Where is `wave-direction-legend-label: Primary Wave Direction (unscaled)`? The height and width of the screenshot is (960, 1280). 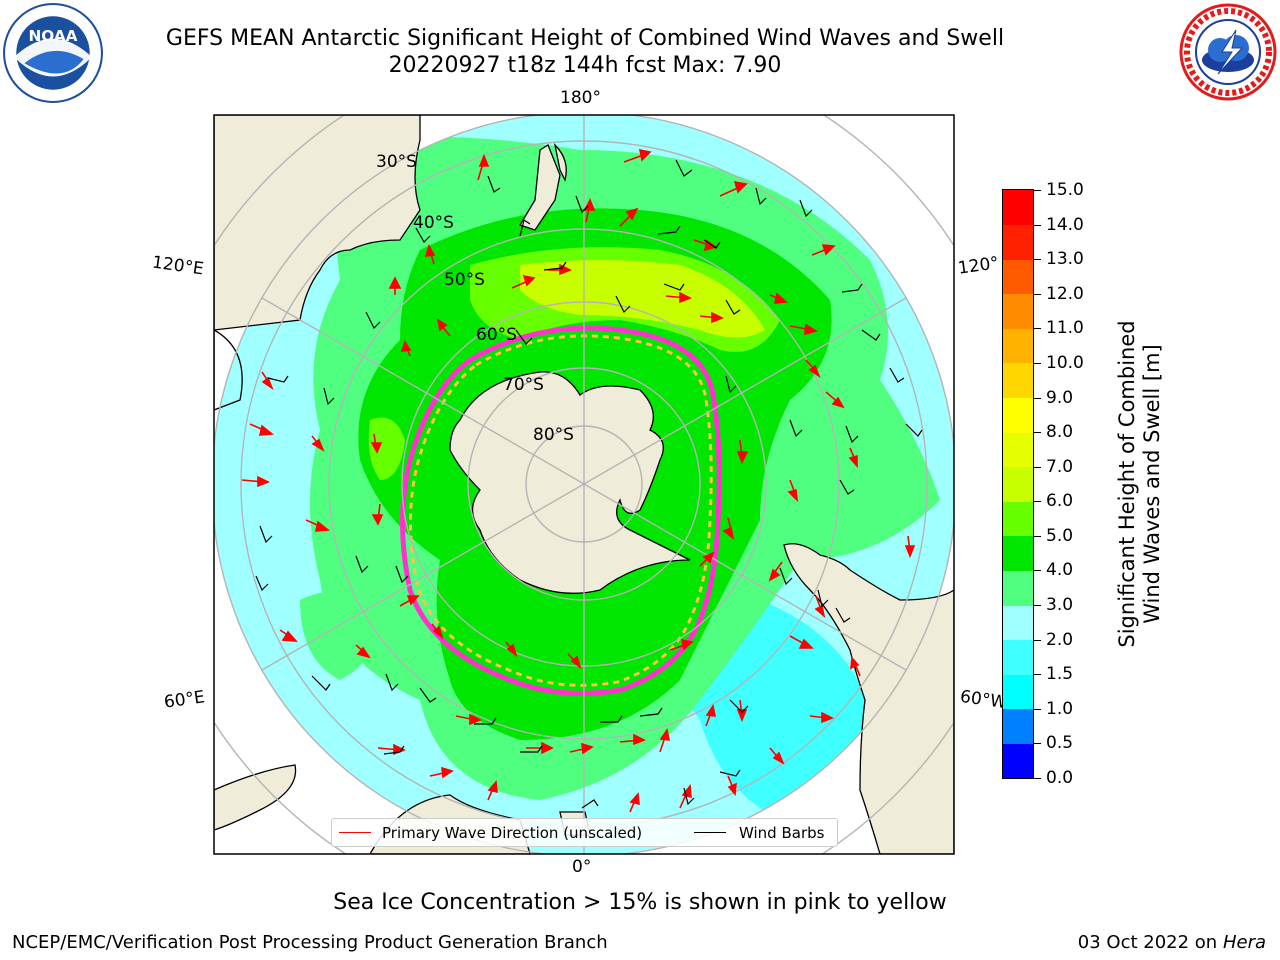
wave-direction-legend-label: Primary Wave Direction (unscaled) is located at coordinates (512, 833).